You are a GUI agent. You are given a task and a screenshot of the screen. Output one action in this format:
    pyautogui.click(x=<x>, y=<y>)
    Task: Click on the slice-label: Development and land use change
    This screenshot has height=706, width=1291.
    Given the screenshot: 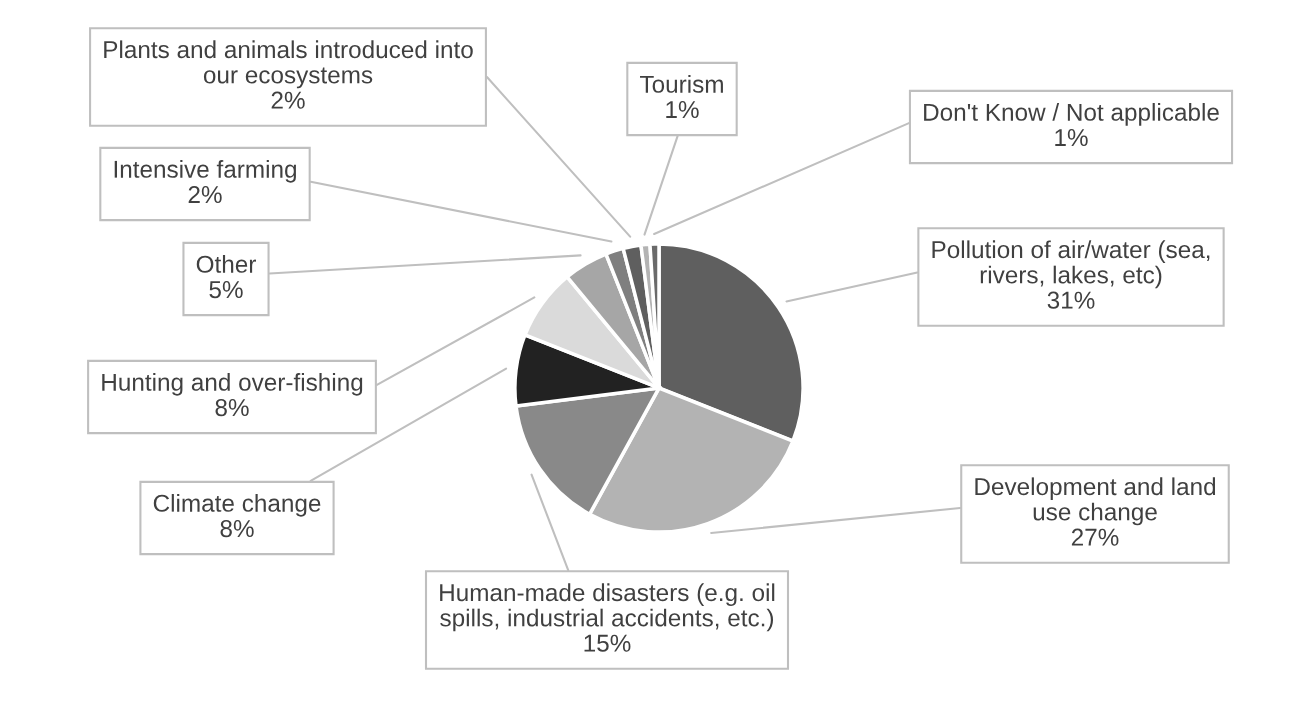 What is the action you would take?
    pyautogui.click(x=1095, y=501)
    